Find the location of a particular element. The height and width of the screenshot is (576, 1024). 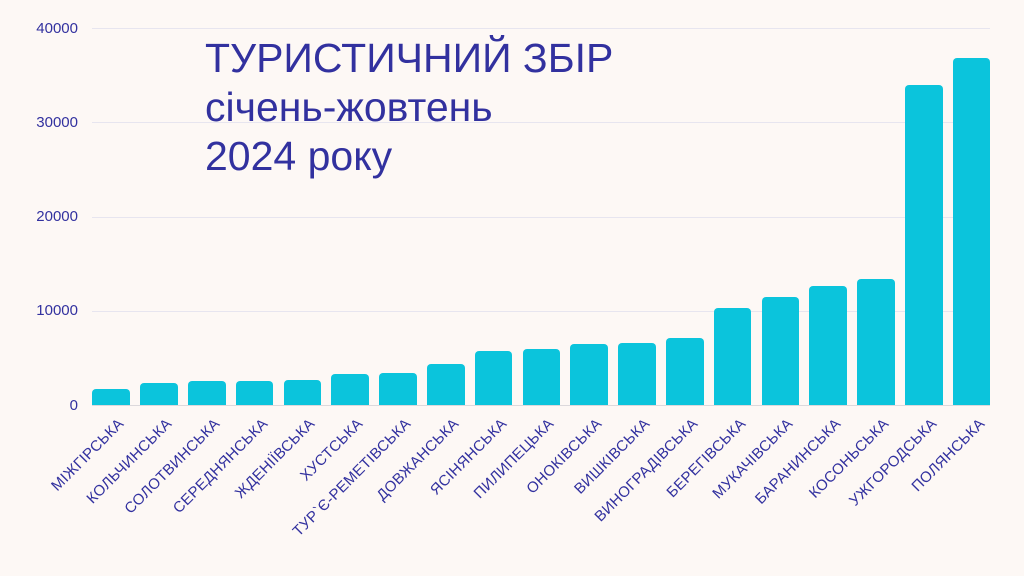

y-axis-tick-label: 0 is located at coordinates (73, 405).